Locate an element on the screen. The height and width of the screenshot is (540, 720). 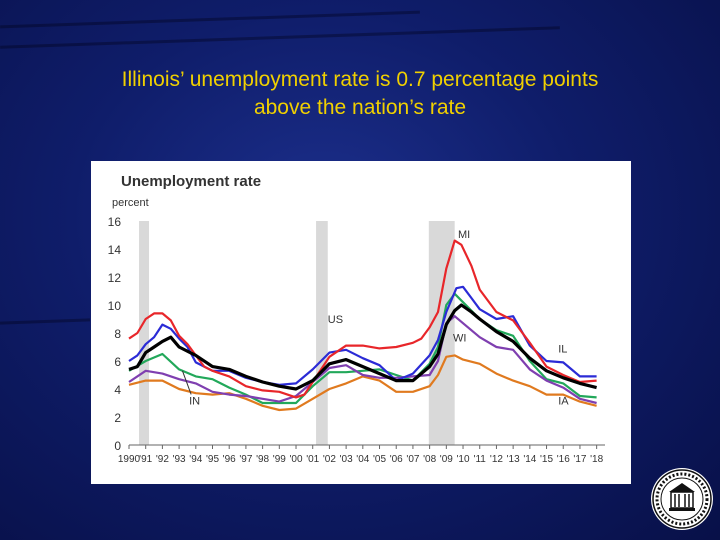
y-tick-label: 6 is located at coordinates (117, 362).